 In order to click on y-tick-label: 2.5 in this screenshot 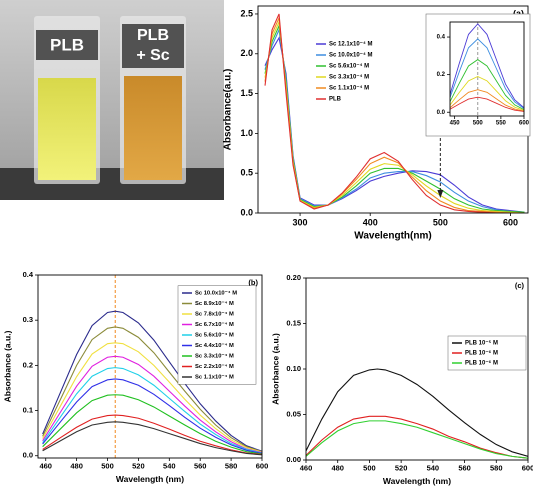, I will do `click(246, 13)`.